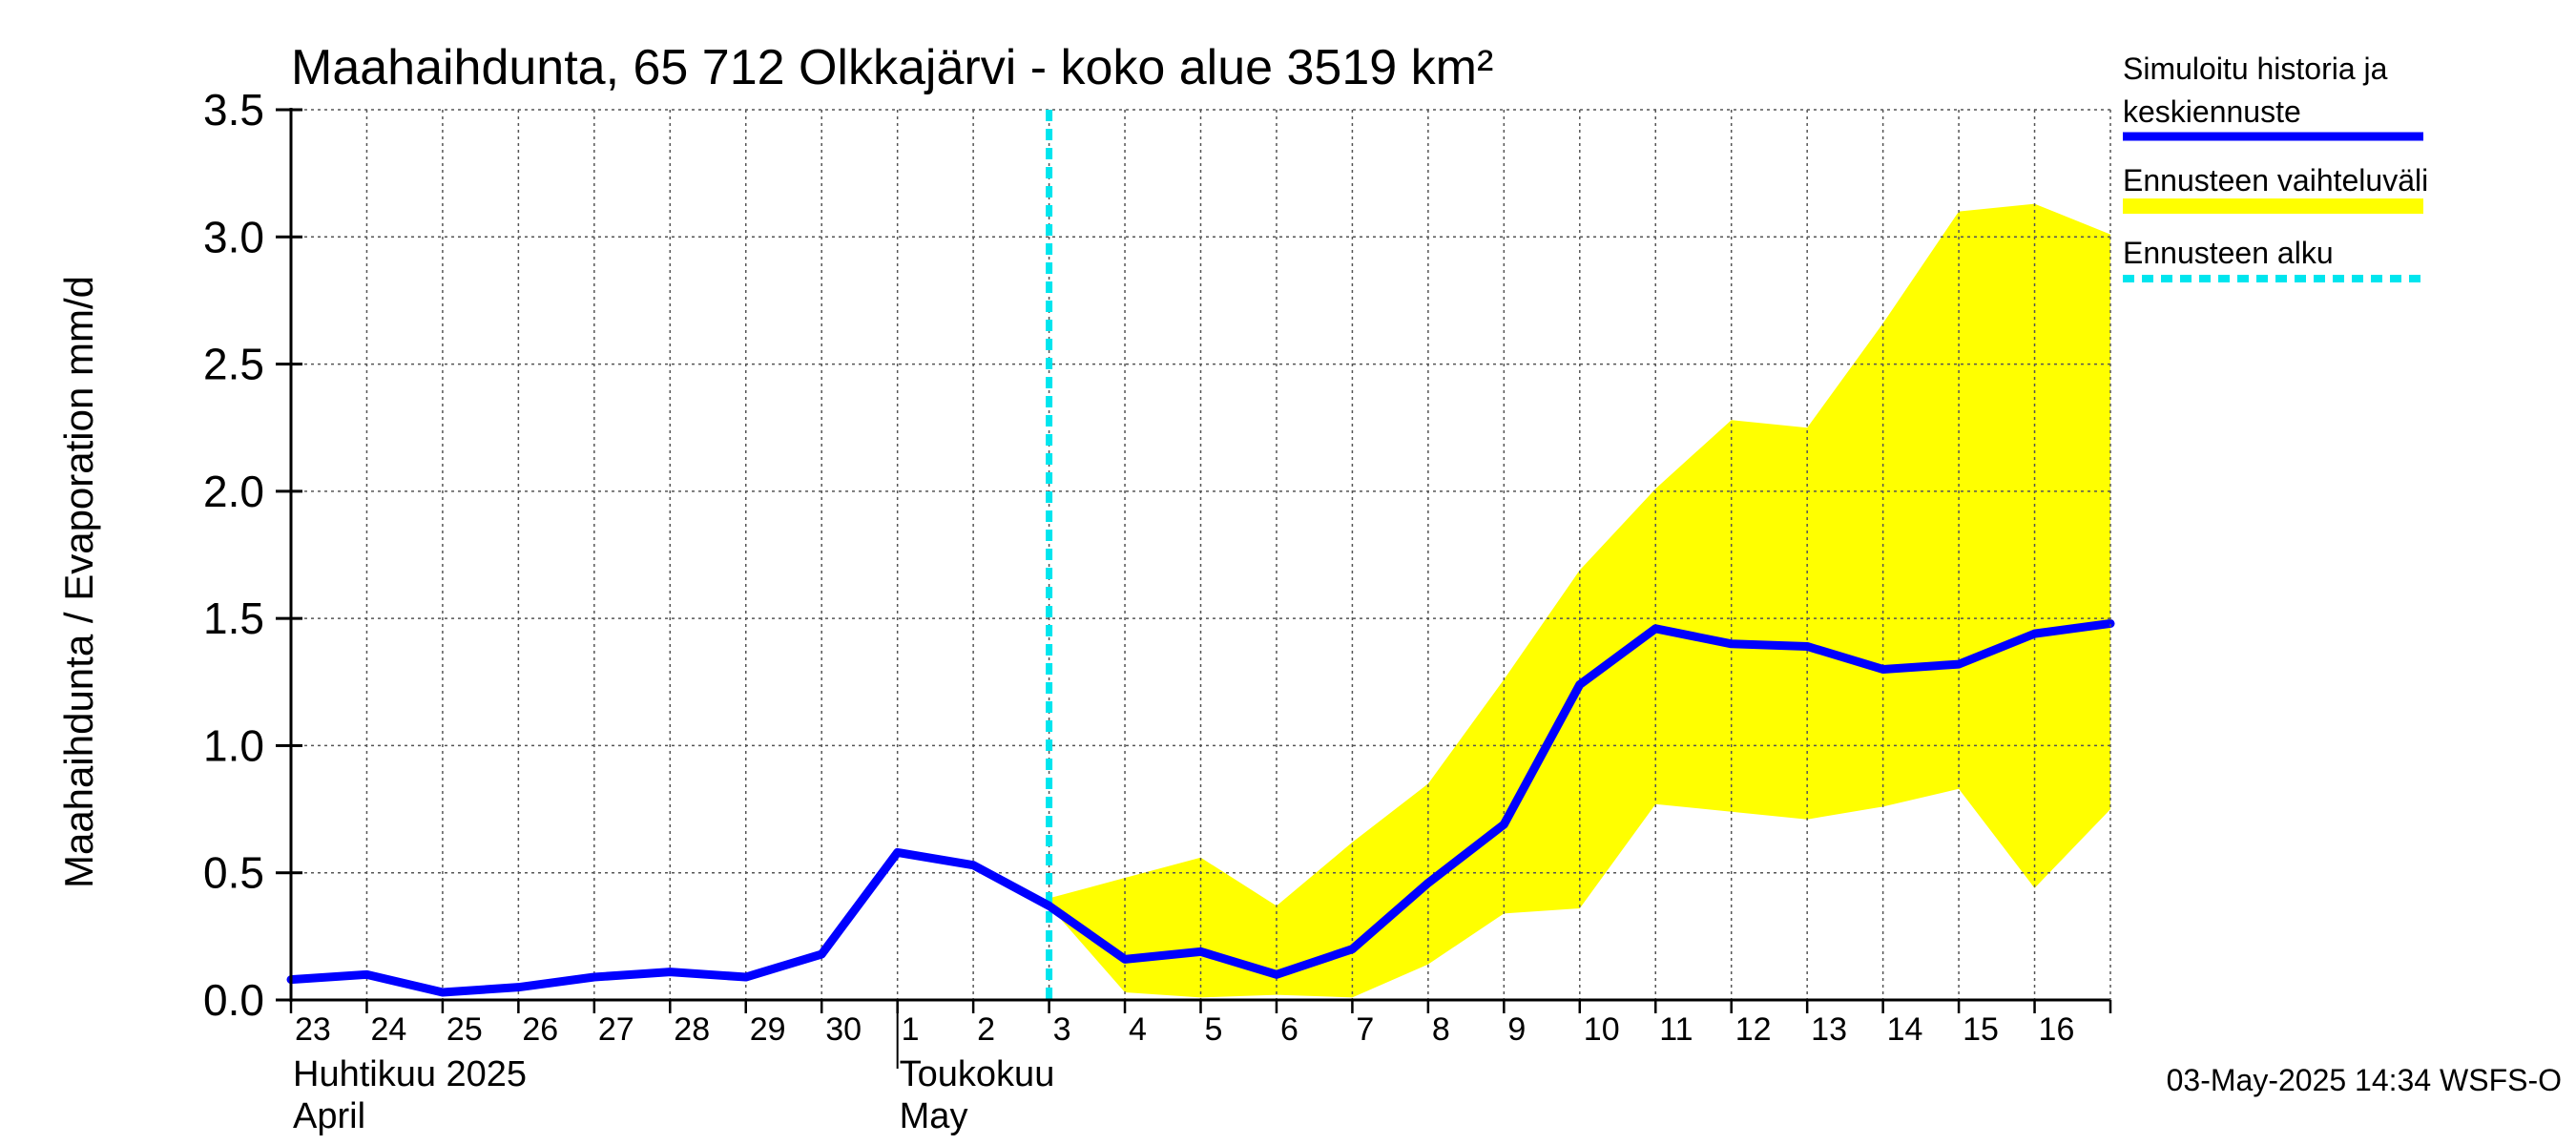  I want to click on y-tick-label: 1.0, so click(233, 745).